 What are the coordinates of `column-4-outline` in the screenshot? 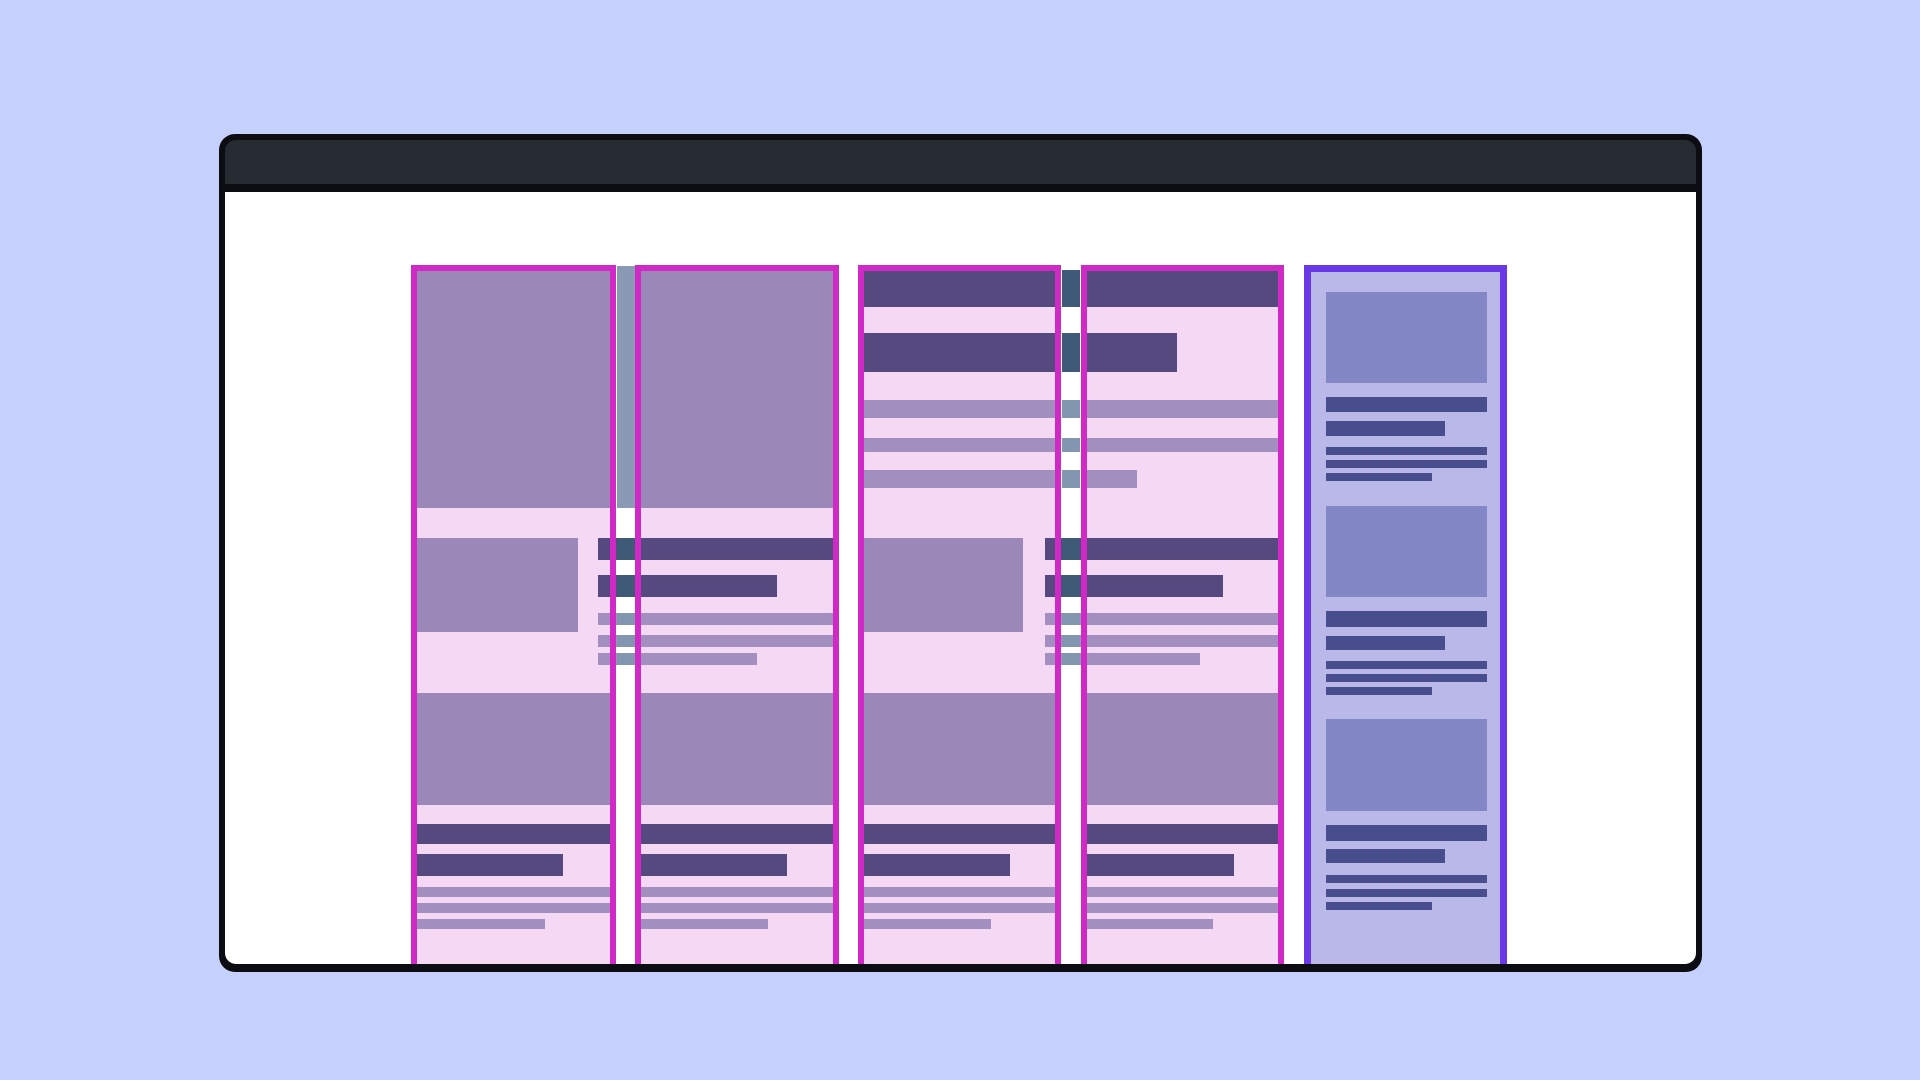 It's located at (1182, 614).